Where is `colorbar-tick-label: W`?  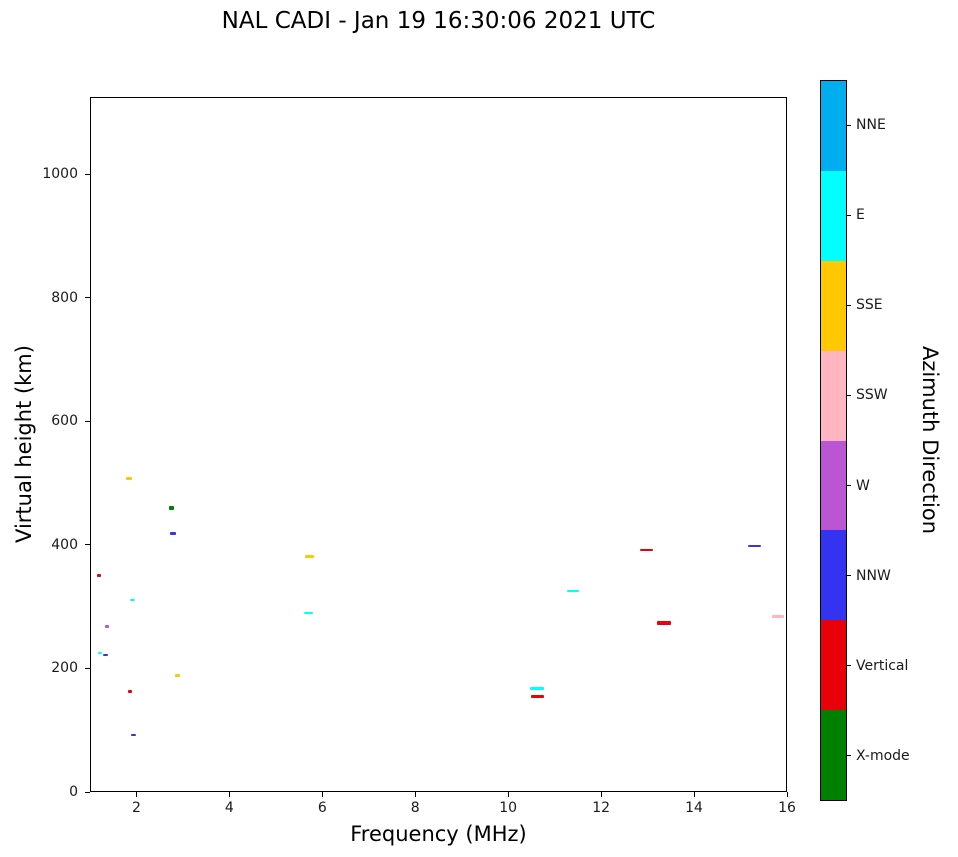 colorbar-tick-label: W is located at coordinates (863, 485).